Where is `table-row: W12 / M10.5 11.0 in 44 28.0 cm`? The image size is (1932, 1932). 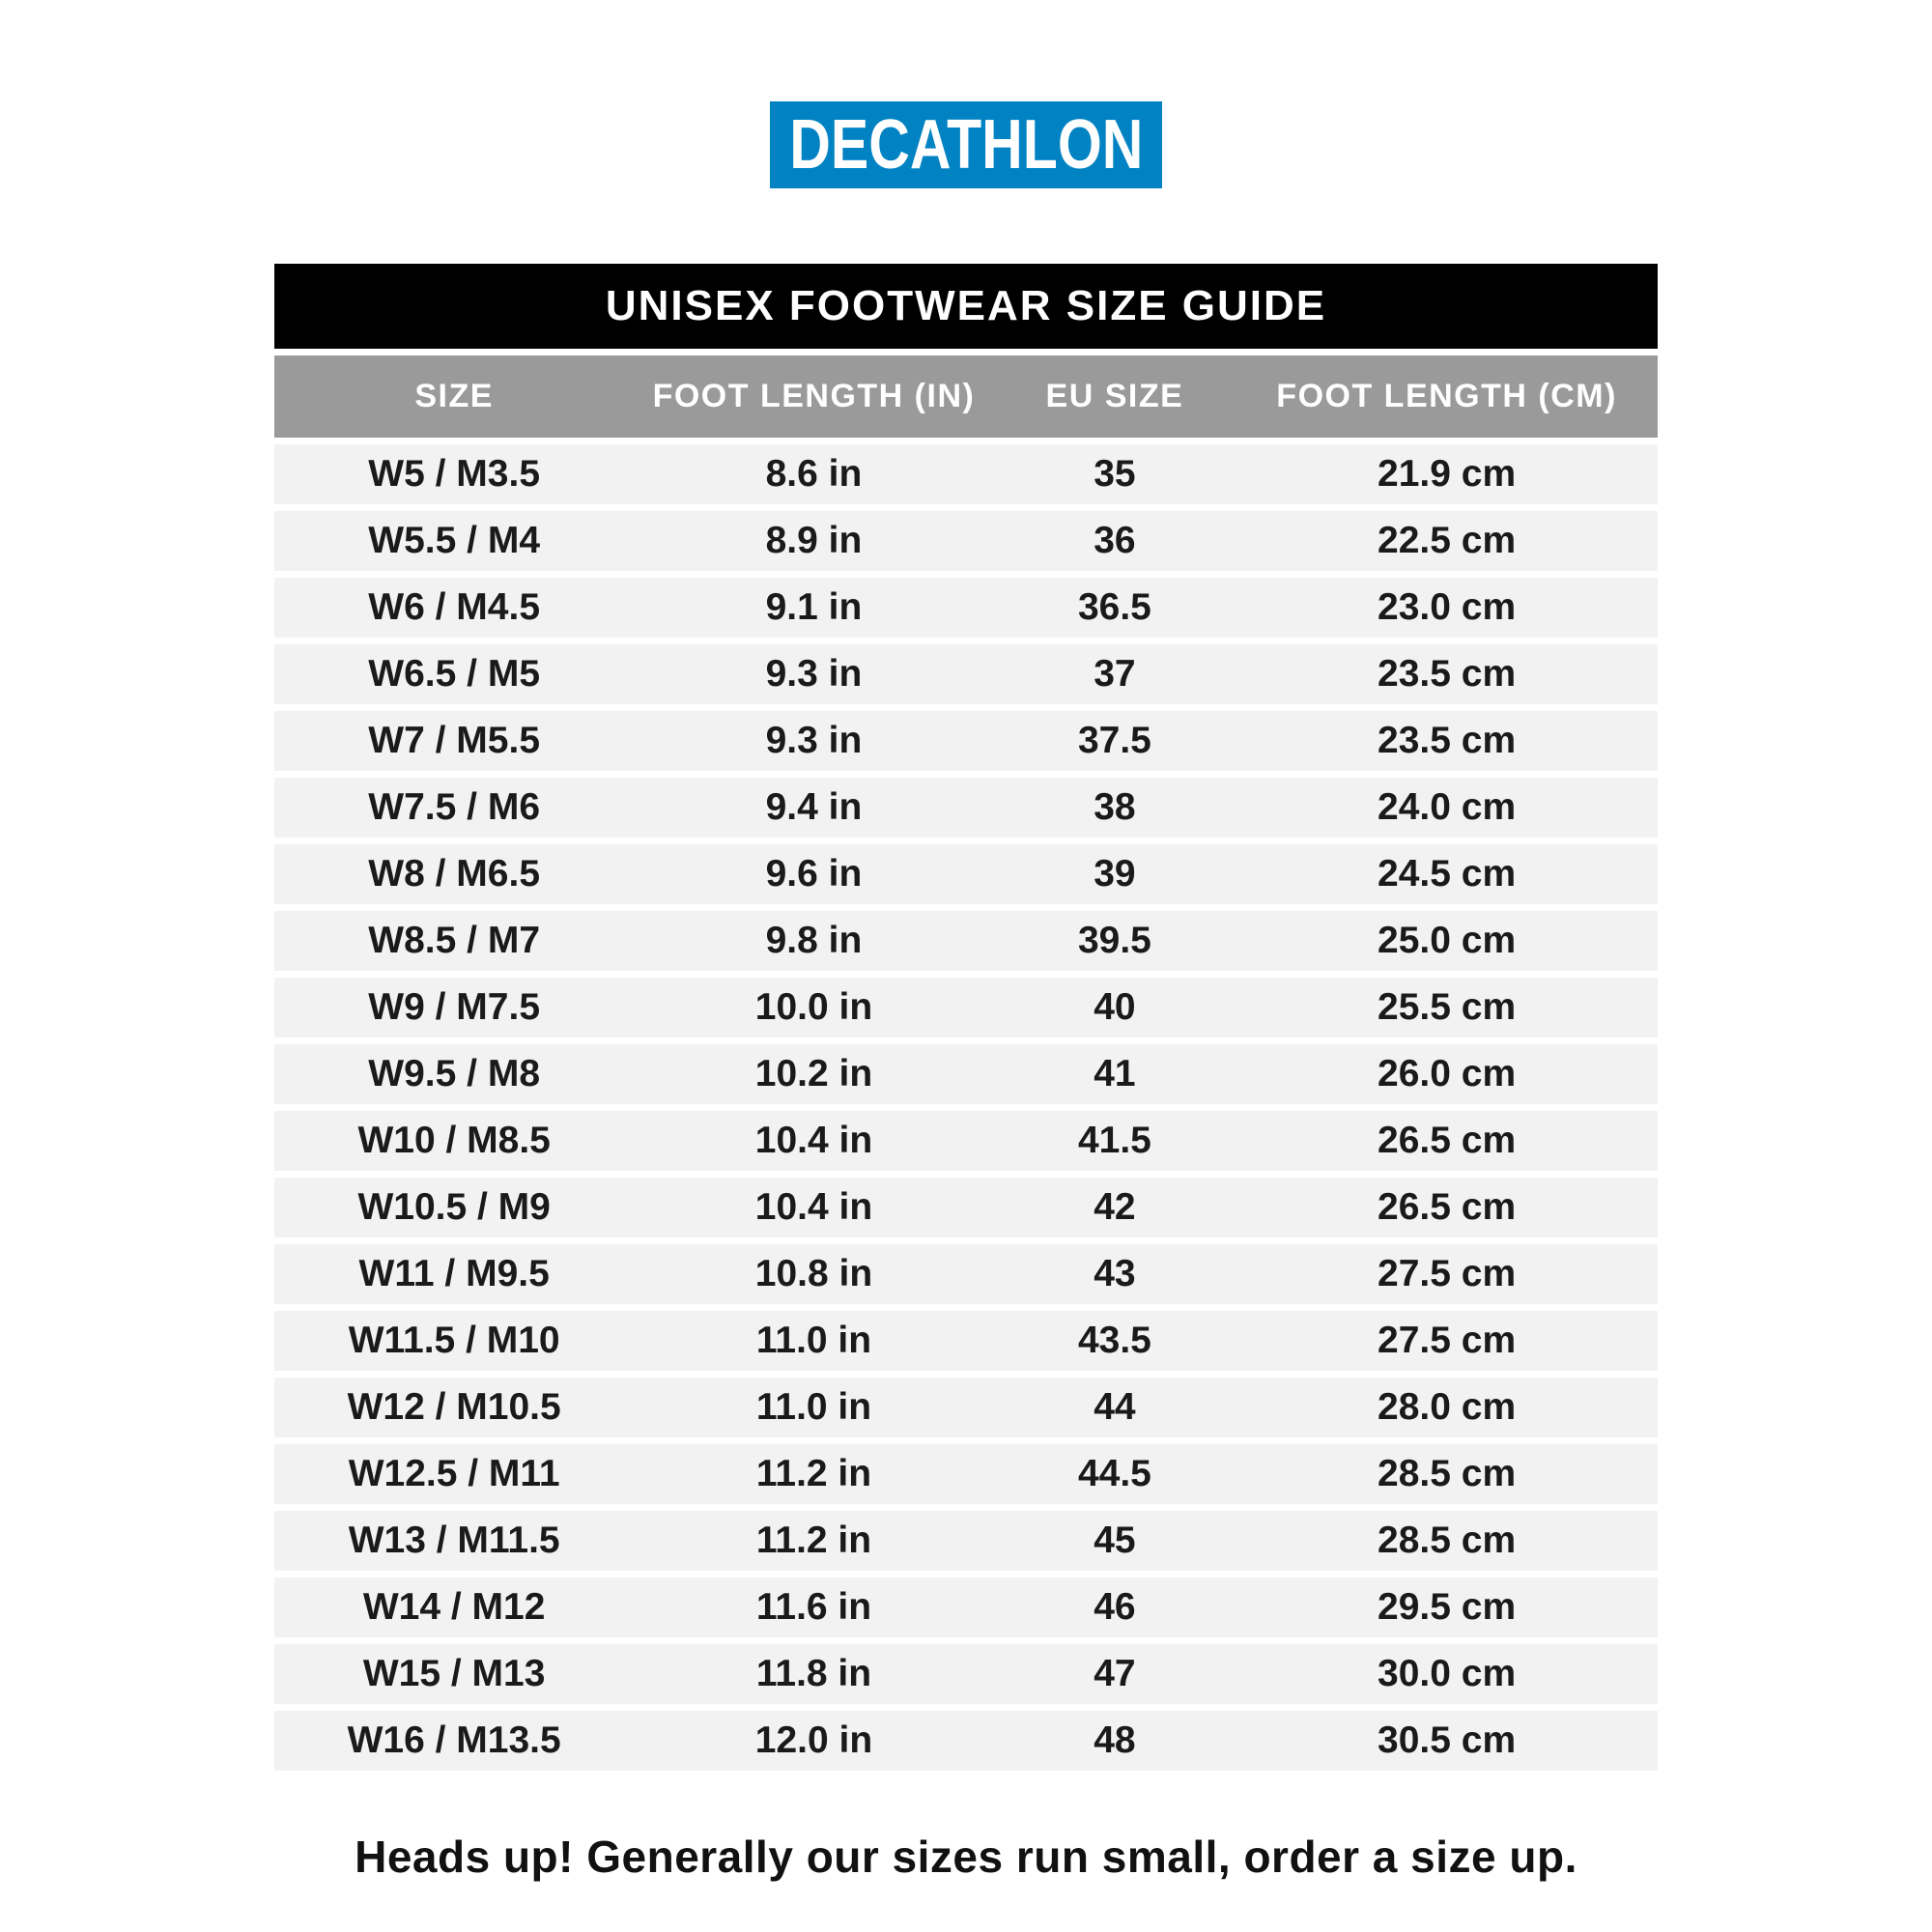 table-row: W12 / M10.5 11.0 in 44 28.0 cm is located at coordinates (966, 1407).